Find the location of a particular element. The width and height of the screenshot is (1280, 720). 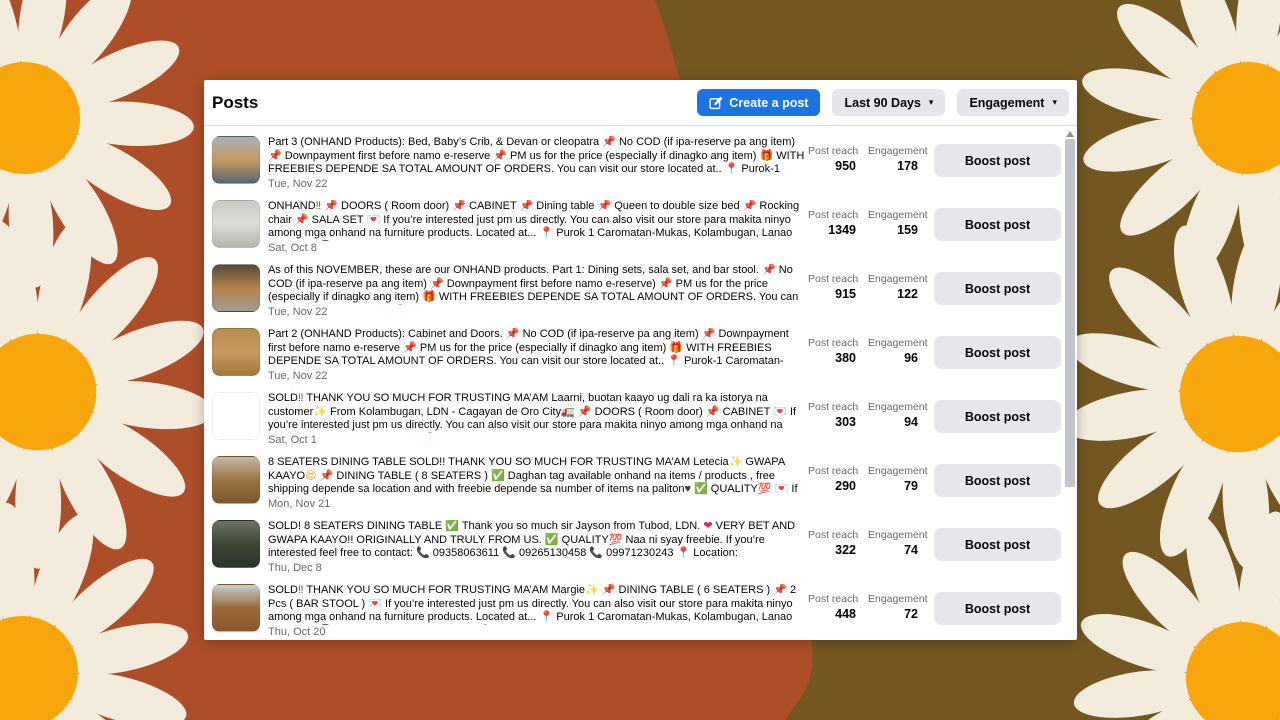

post-engagement-metric: Engagement 79 is located at coordinates (898, 479).